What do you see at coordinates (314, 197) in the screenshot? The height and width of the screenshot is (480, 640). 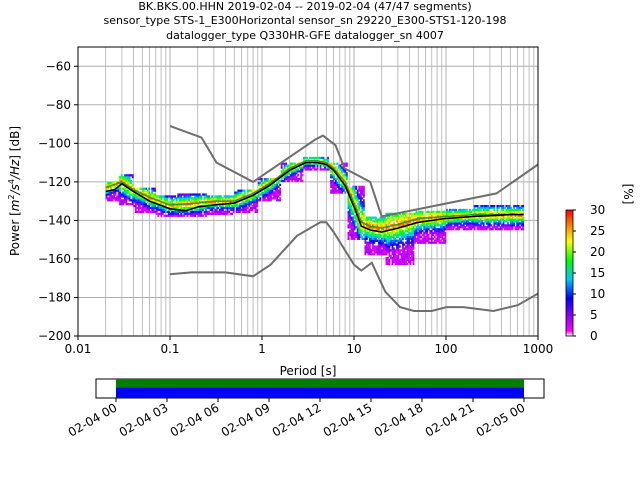 I see `mean-psd-line` at bounding box center [314, 197].